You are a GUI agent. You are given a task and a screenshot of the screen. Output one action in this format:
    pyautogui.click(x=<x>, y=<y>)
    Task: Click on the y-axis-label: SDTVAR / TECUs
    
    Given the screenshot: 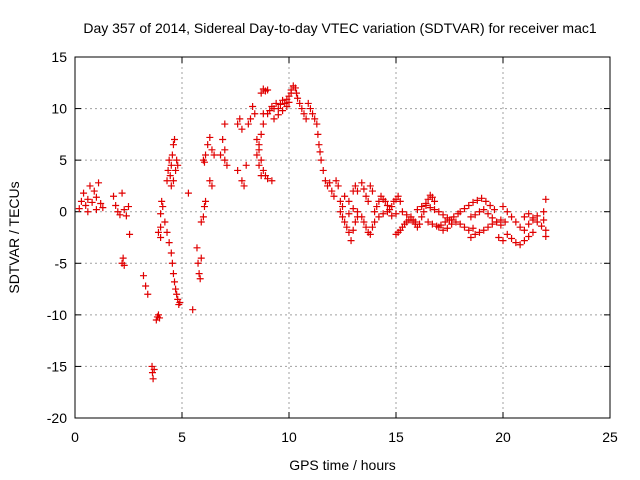 What is the action you would take?
    pyautogui.click(x=14, y=237)
    